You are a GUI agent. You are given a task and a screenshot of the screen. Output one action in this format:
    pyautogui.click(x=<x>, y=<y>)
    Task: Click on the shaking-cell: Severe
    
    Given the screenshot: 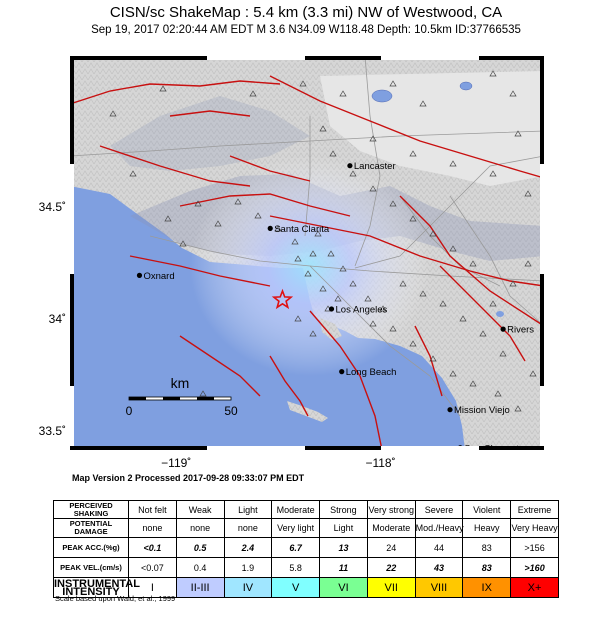 What is the action you would take?
    pyautogui.click(x=439, y=509)
    